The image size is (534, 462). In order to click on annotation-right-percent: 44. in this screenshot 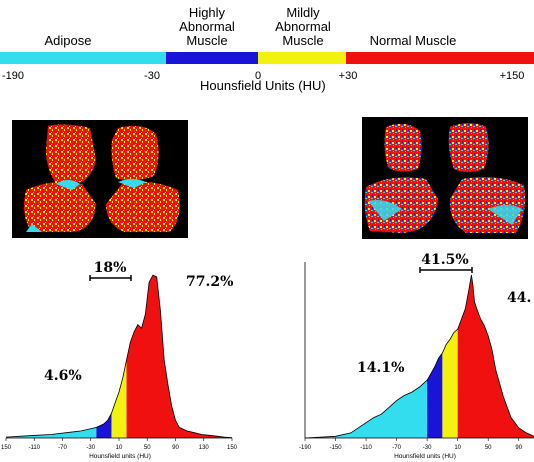, I will do `click(519, 298)`.